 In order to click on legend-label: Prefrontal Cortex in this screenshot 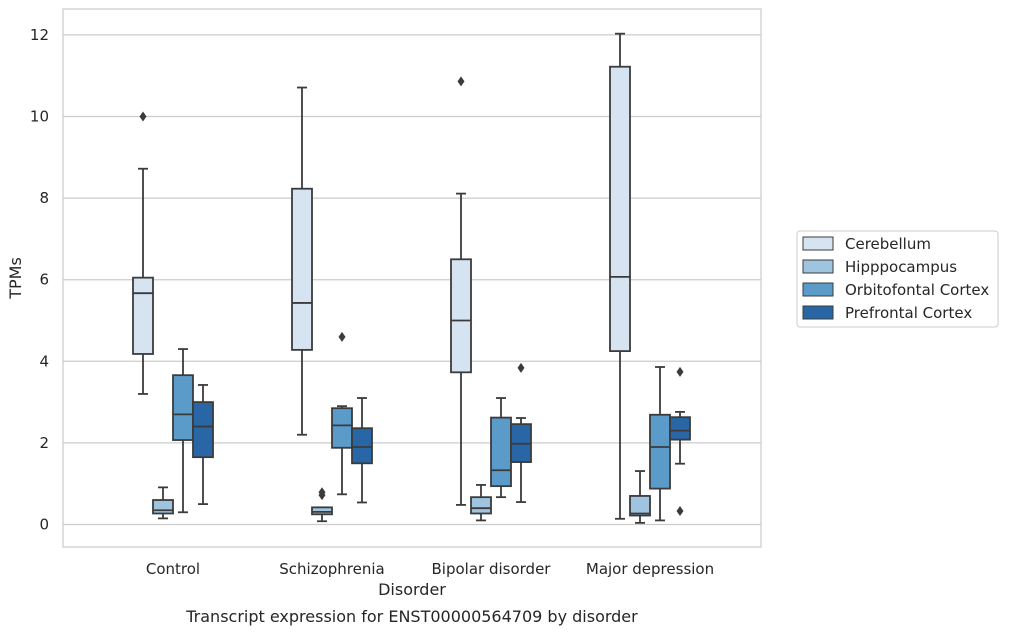, I will do `click(908, 313)`.